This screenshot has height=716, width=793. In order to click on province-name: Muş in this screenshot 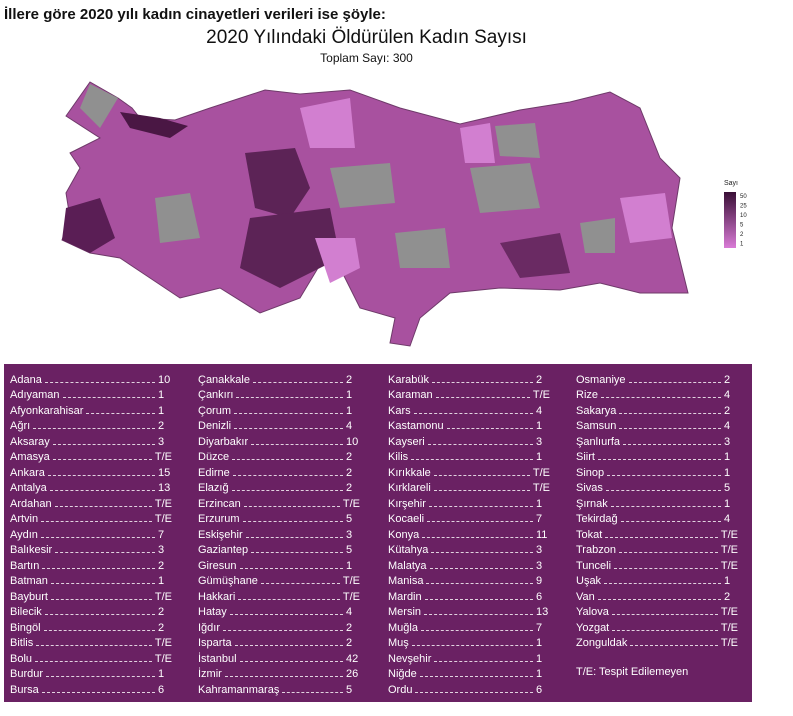, I will do `click(398, 643)`.